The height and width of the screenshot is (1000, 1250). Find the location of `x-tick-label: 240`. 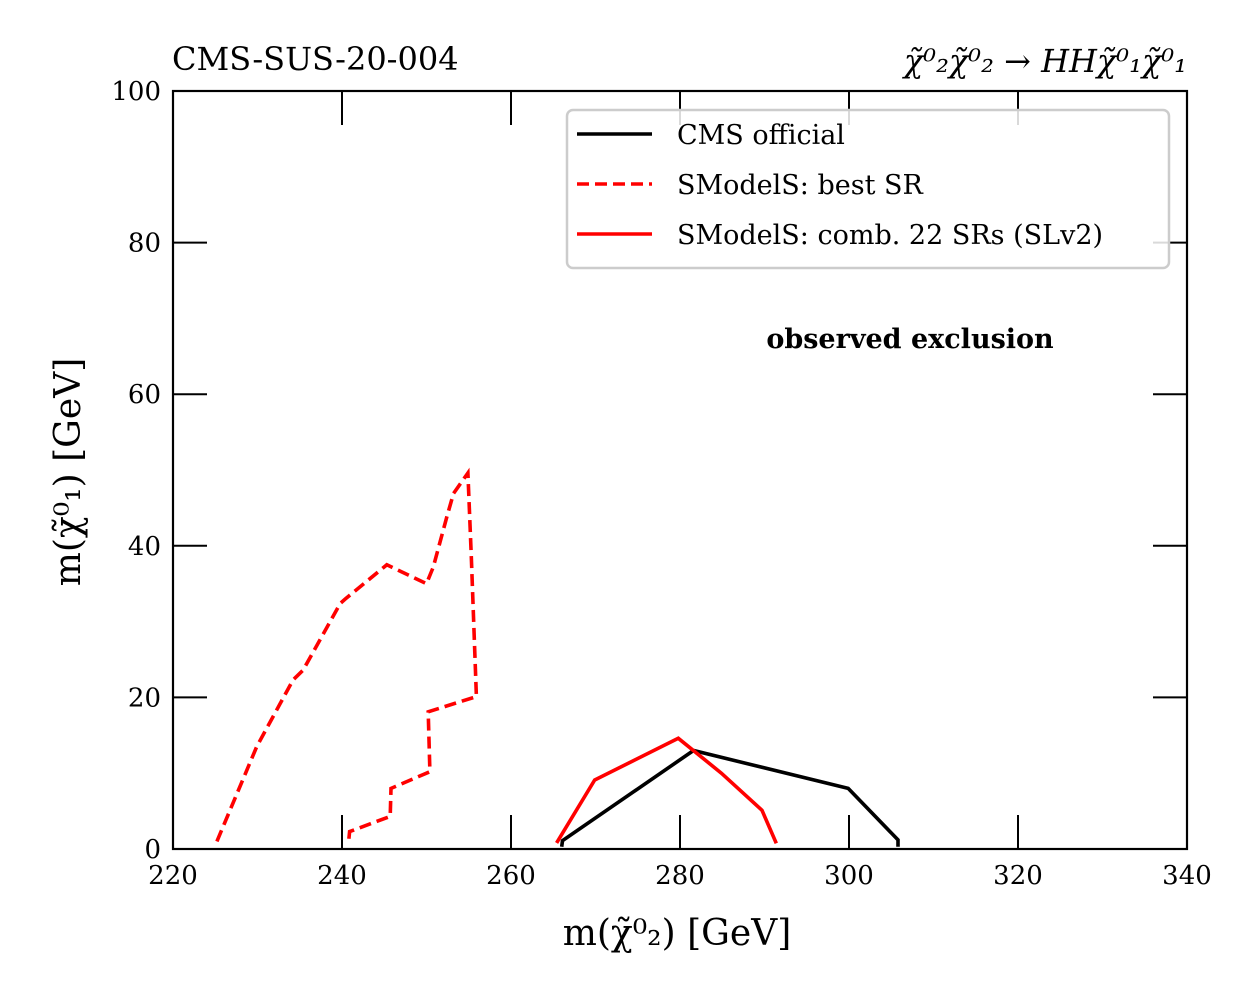

x-tick-label: 240 is located at coordinates (342, 876).